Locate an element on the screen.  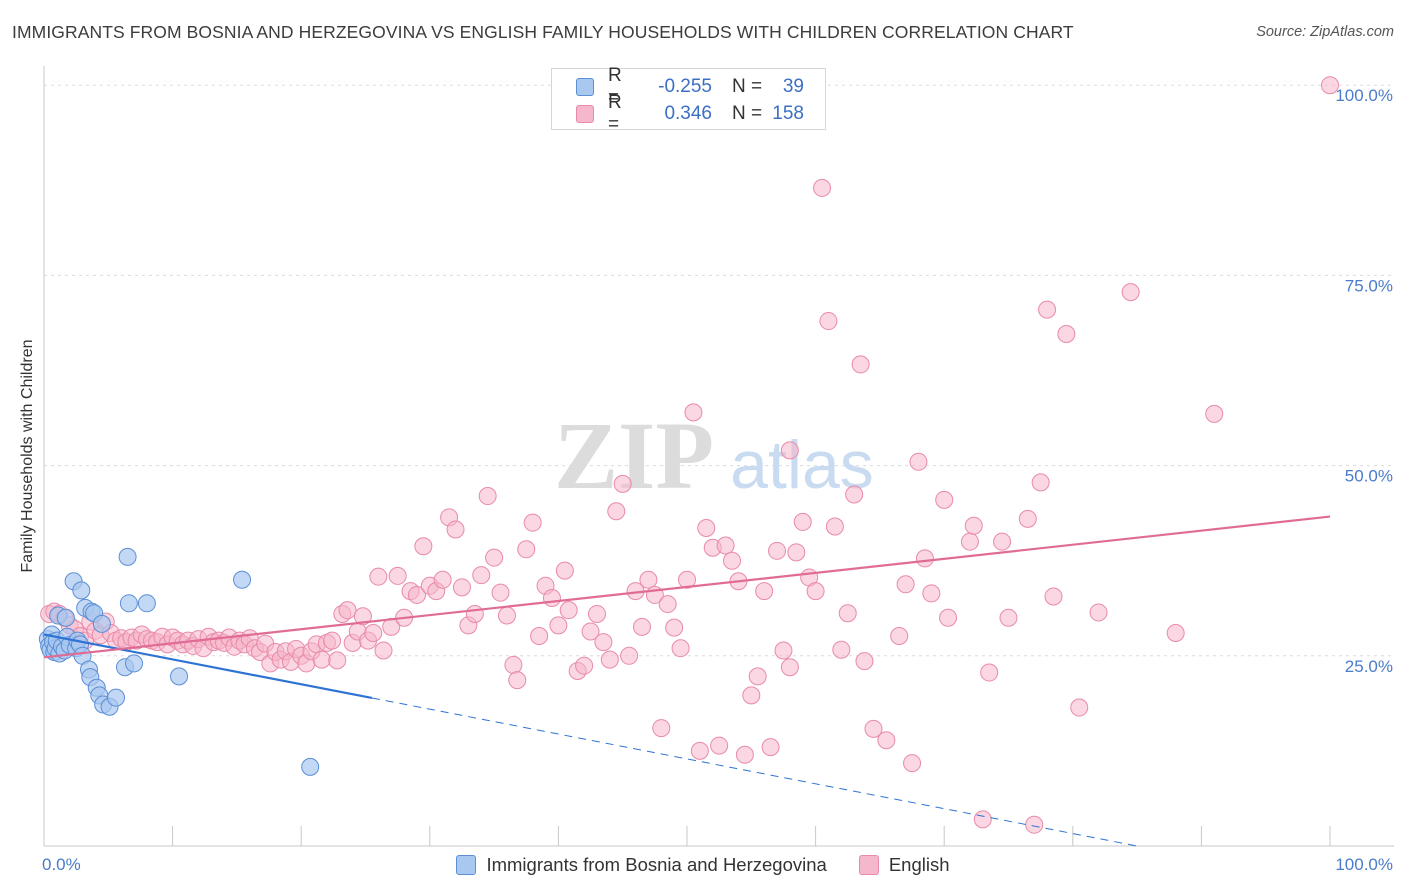
r-label: R = is located at coordinates (615, 113).